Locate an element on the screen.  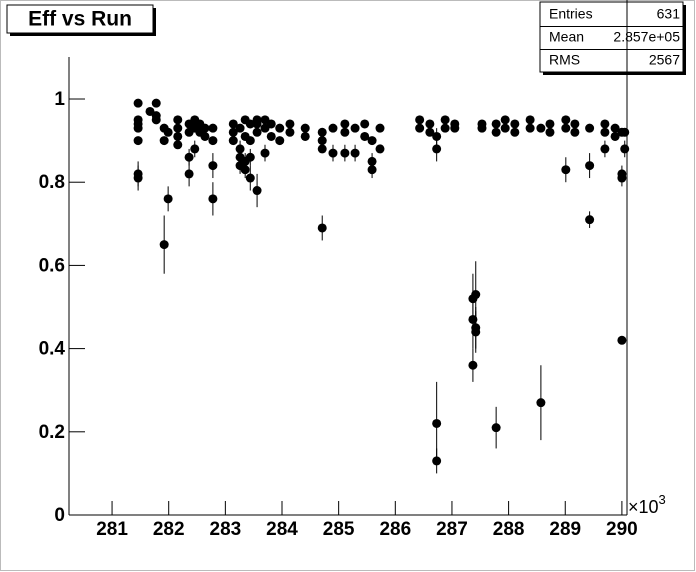
chart-title: Eff vs Run is located at coordinates (80, 19).